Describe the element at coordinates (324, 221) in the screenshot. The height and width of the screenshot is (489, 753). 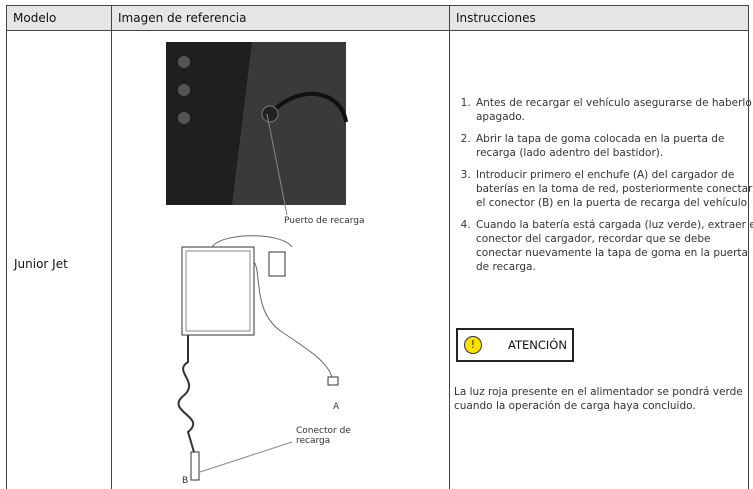
I see `image-label: Puerto de recarga` at that location.